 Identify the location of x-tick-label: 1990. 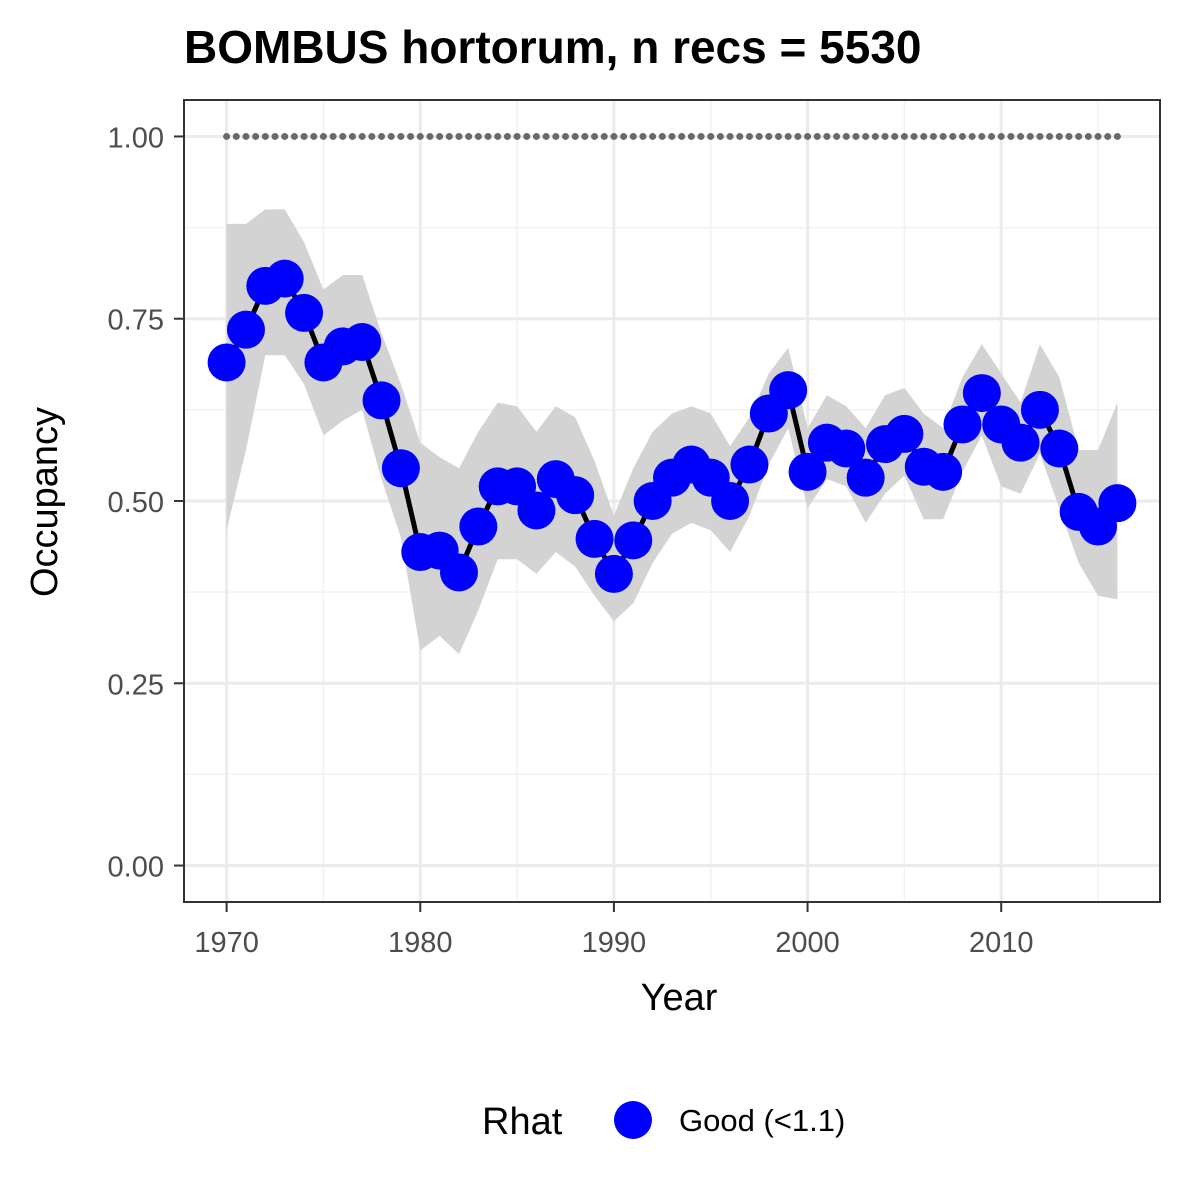
(614, 943).